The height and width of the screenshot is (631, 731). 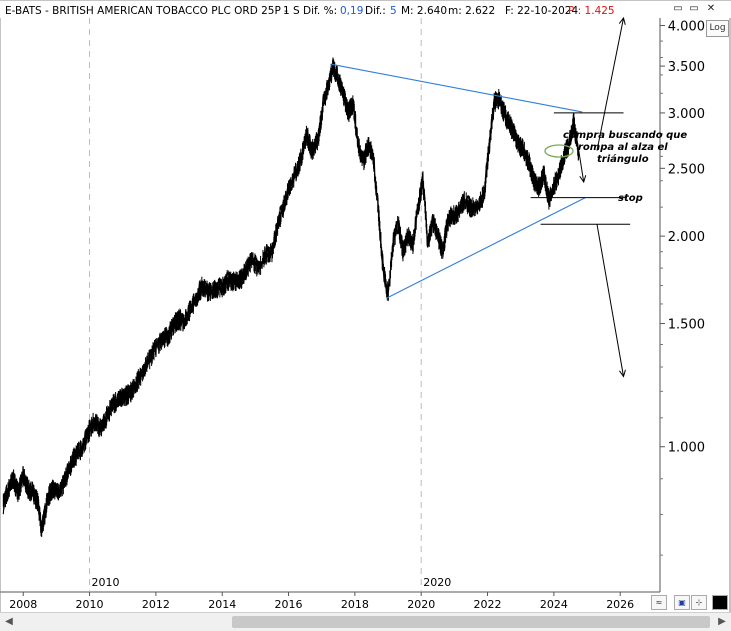 I want to click on decade-label-2020: 2020, so click(x=437, y=582).